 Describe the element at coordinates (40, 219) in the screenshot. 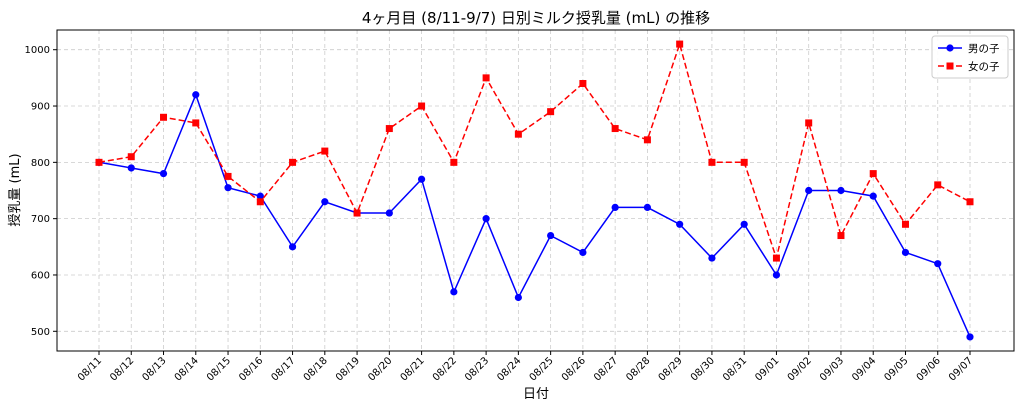

I see `y-tick-label: 700` at that location.